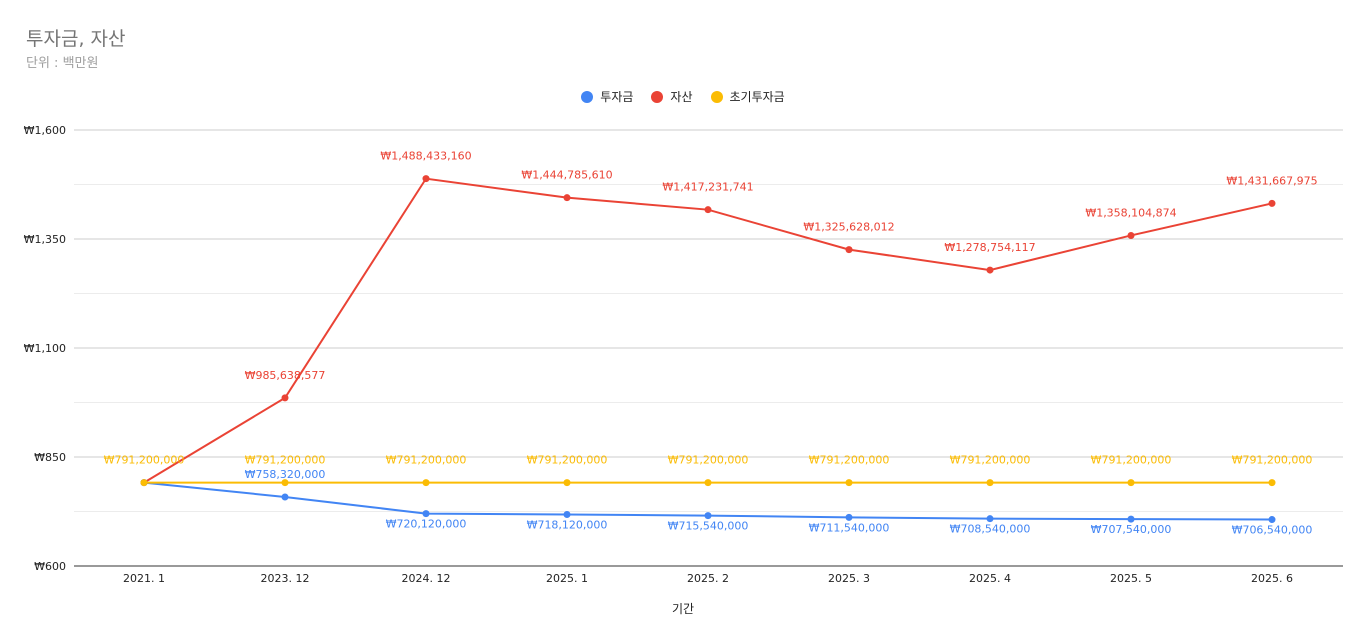 The image size is (1366, 636). Describe the element at coordinates (683, 609) in the screenshot. I see `x-axis-title: 기간` at that location.